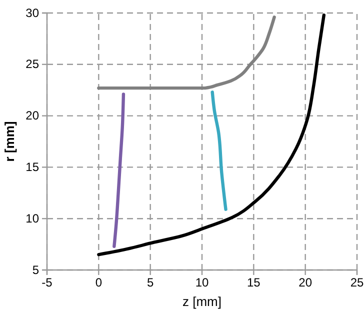 The width and height of the screenshot is (364, 326). Describe the element at coordinates (33, 115) in the screenshot. I see `y-tick-label: 20` at that location.